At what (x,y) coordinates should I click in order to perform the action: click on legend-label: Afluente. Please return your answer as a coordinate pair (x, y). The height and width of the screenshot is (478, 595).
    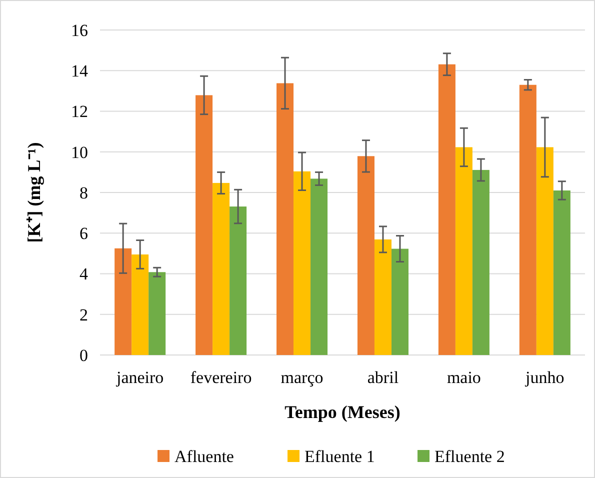
    Looking at the image, I should click on (204, 456).